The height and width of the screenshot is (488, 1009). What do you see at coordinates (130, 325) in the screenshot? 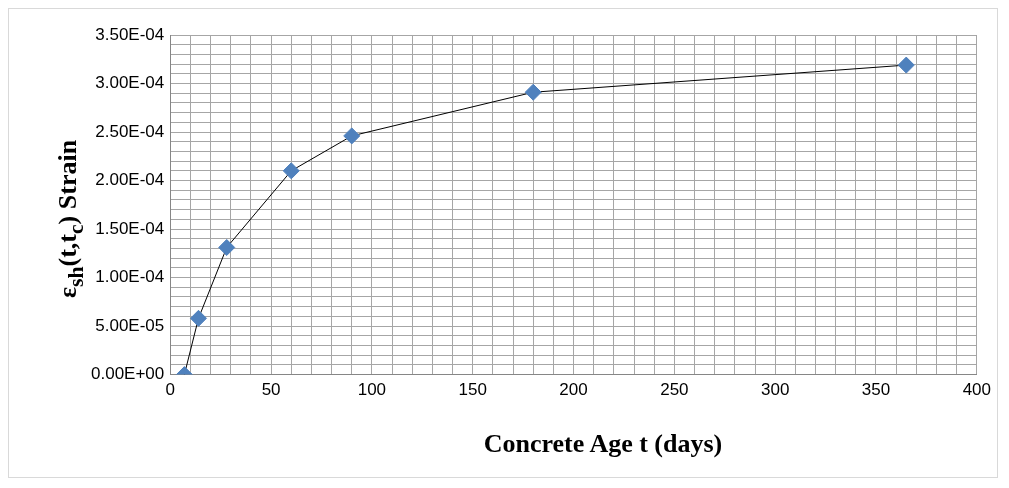
I see `y-tick-label: 5.00E-05` at bounding box center [130, 325].